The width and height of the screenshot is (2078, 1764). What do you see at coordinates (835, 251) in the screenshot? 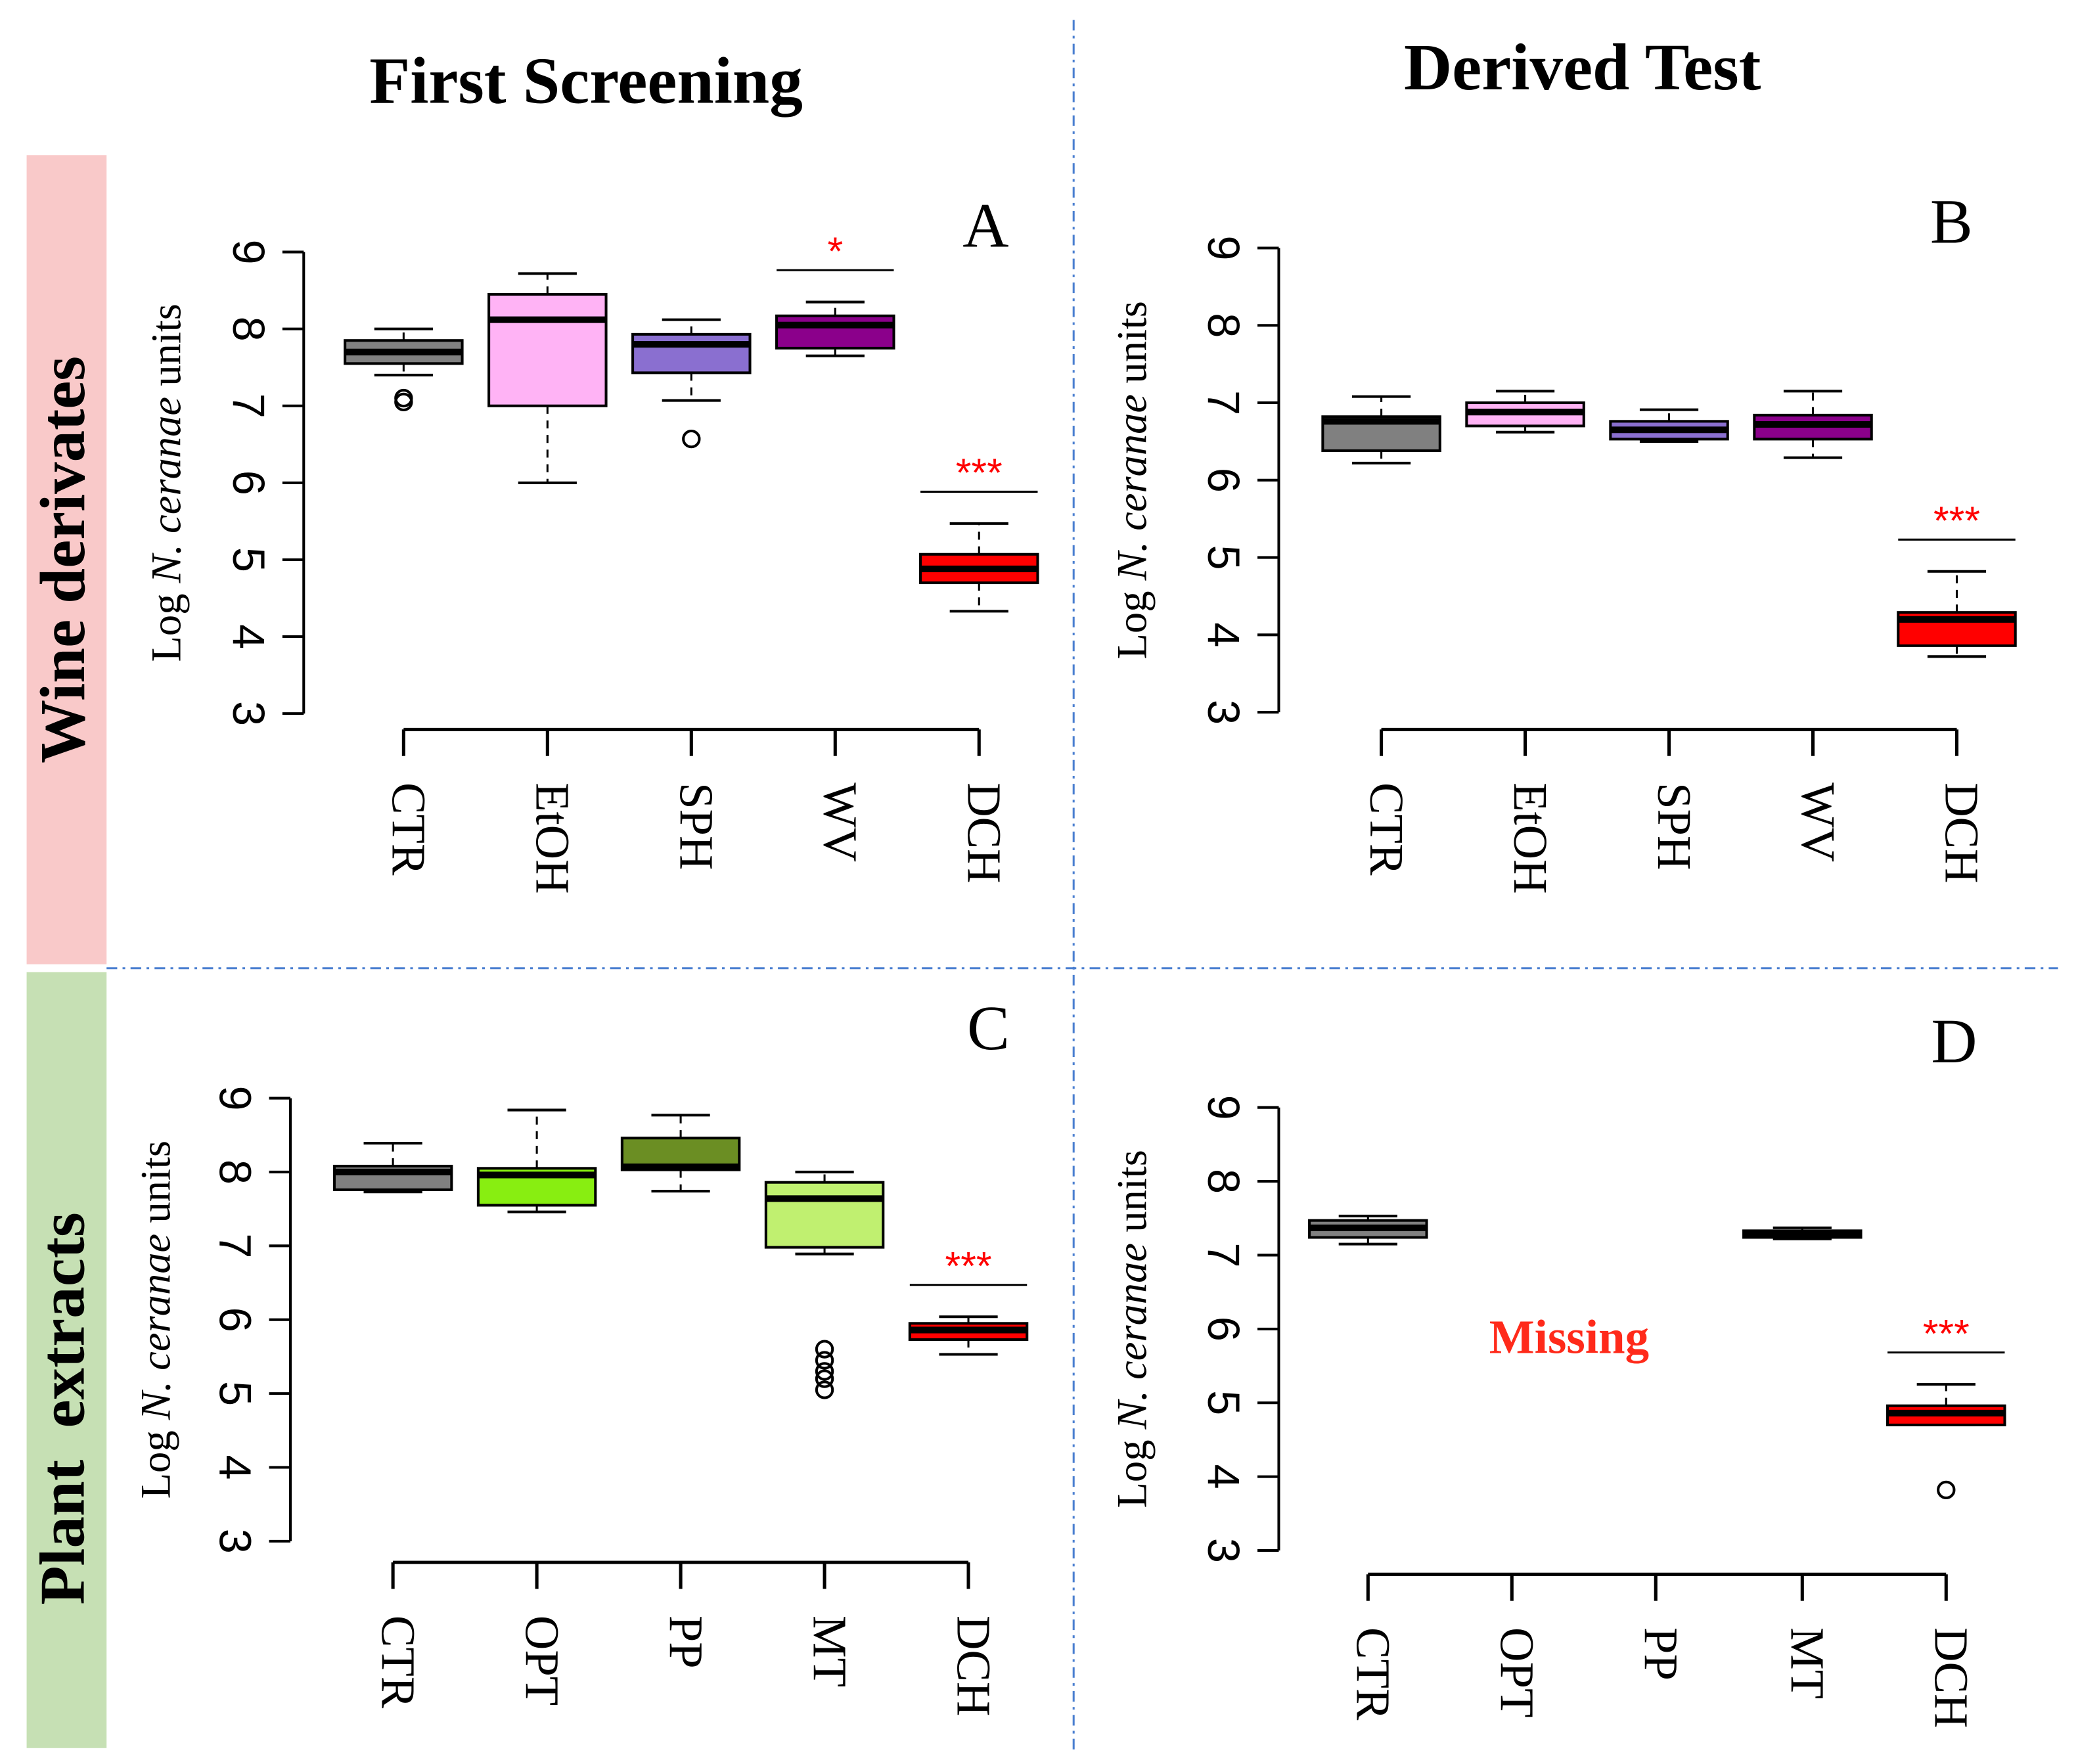
I see `significance-label: *` at bounding box center [835, 251].